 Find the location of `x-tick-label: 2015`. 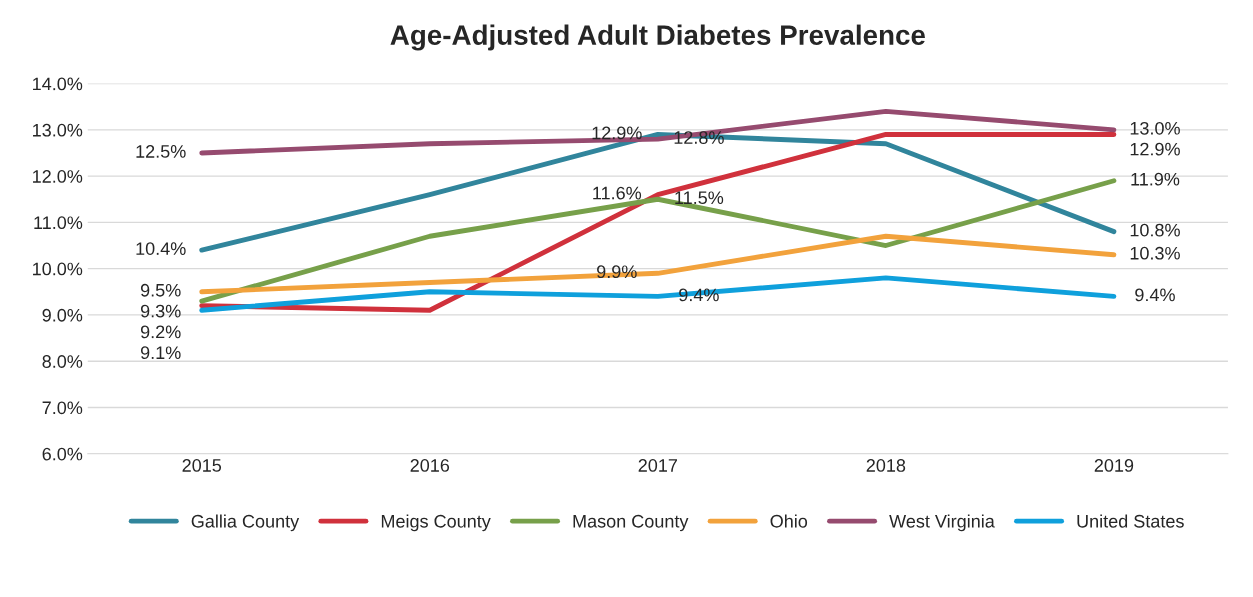

x-tick-label: 2015 is located at coordinates (202, 465).